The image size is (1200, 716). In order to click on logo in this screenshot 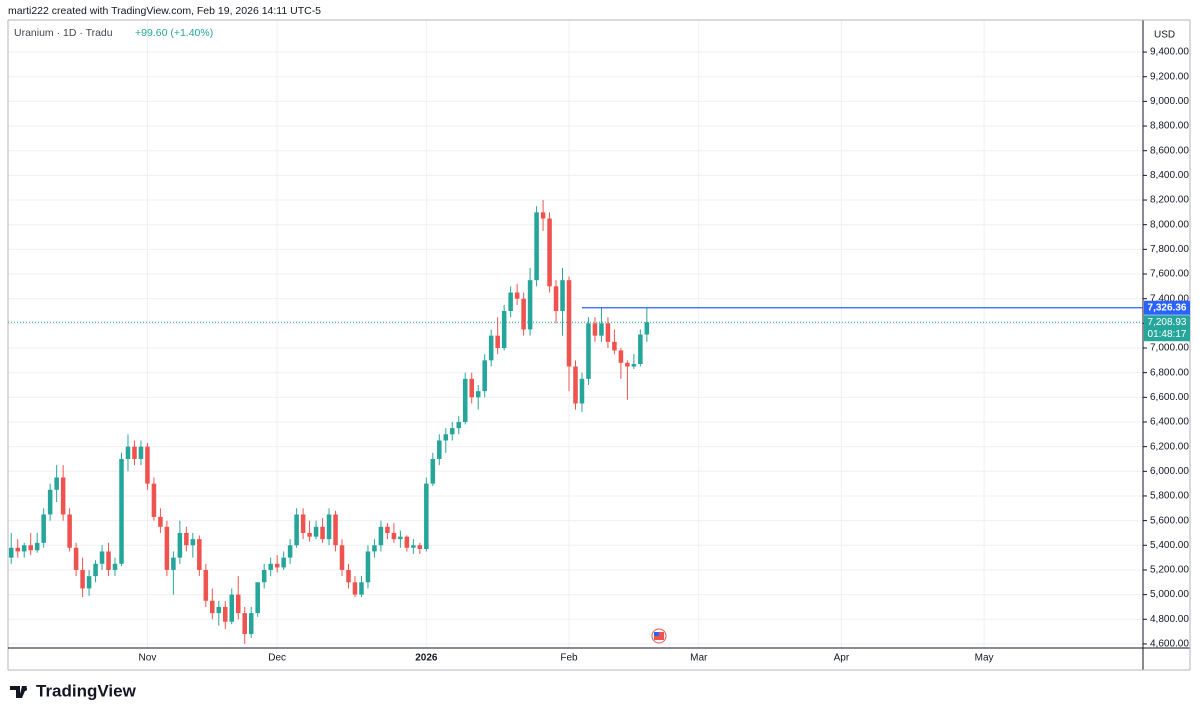, I will do `click(18, 692)`.